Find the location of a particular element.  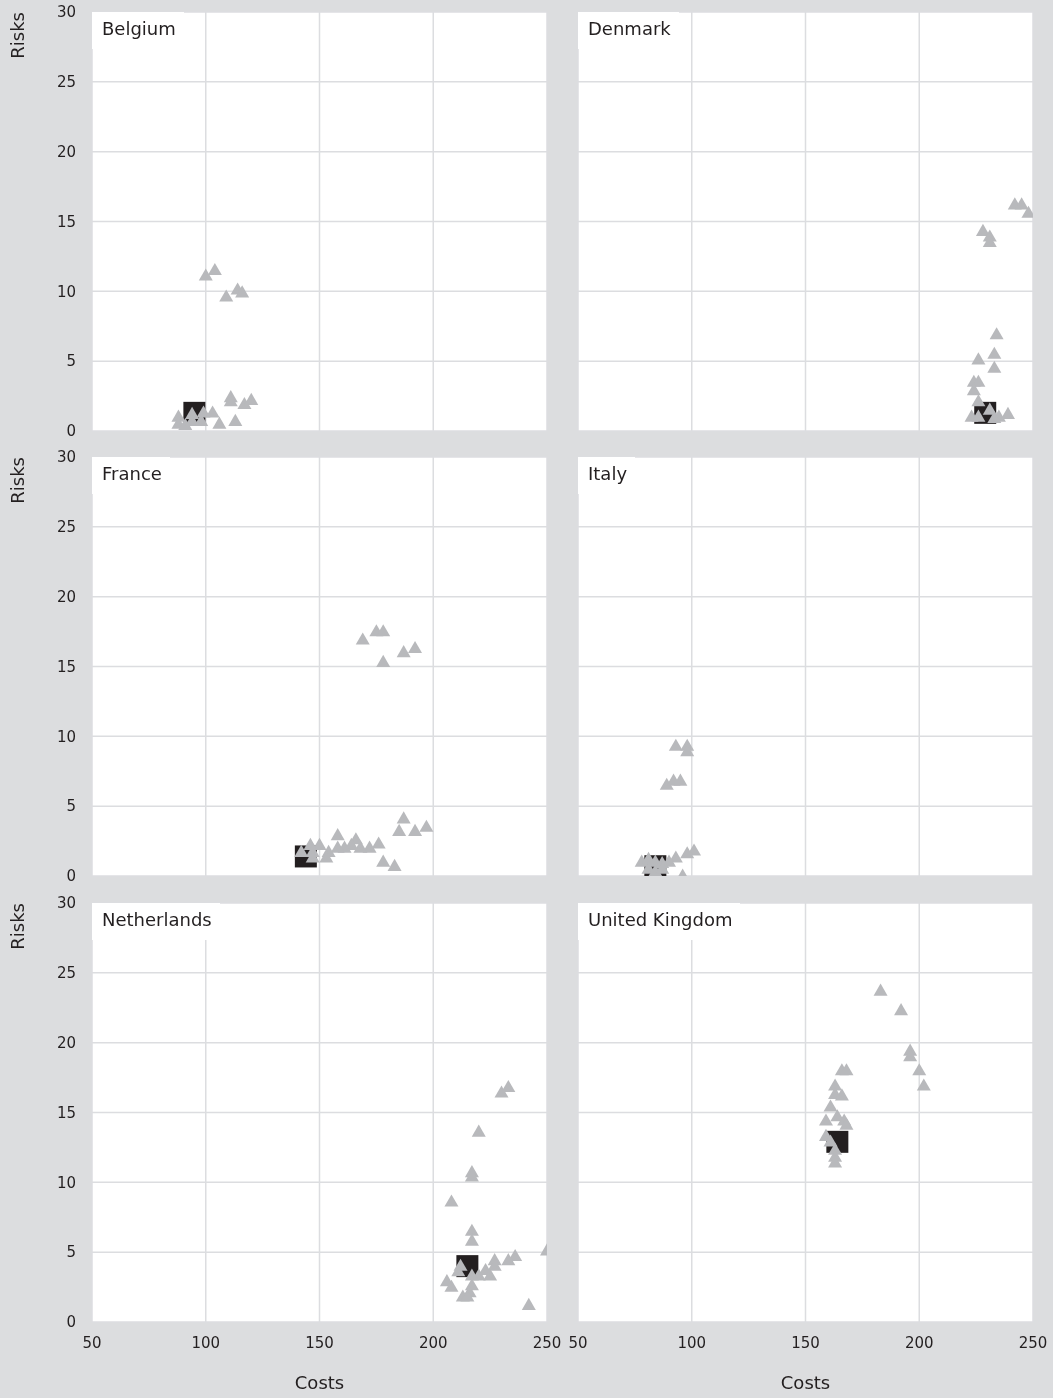

chart-title: Italy is located at coordinates (607, 475).